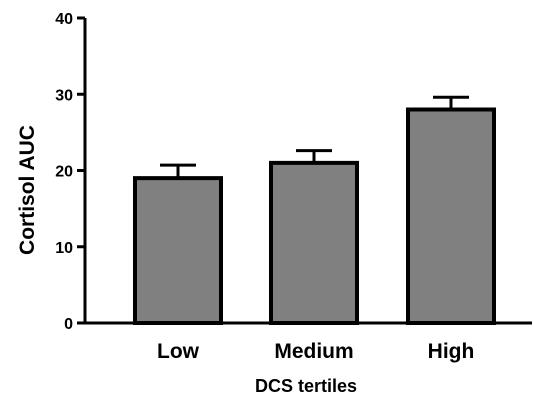 The height and width of the screenshot is (400, 534). Describe the element at coordinates (64, 19) in the screenshot. I see `y-tick-label: 40` at that location.